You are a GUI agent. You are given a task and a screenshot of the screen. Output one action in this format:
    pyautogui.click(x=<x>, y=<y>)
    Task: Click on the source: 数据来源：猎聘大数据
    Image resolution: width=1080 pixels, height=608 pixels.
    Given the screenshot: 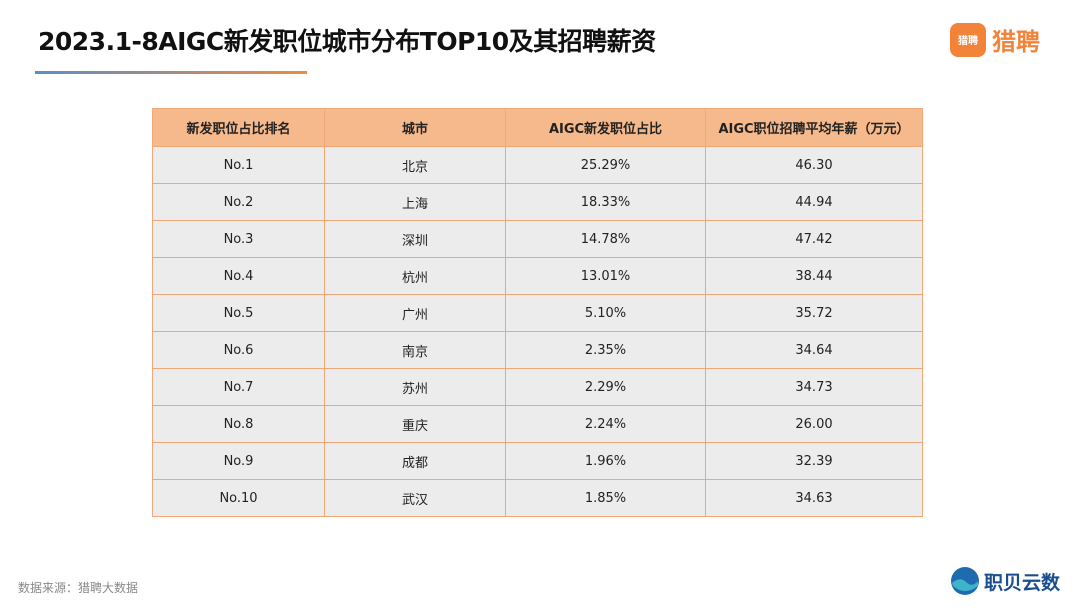 What is the action you would take?
    pyautogui.click(x=78, y=588)
    